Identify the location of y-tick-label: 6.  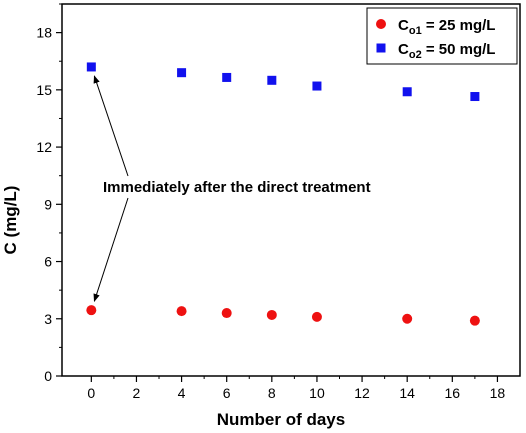
(48, 262).